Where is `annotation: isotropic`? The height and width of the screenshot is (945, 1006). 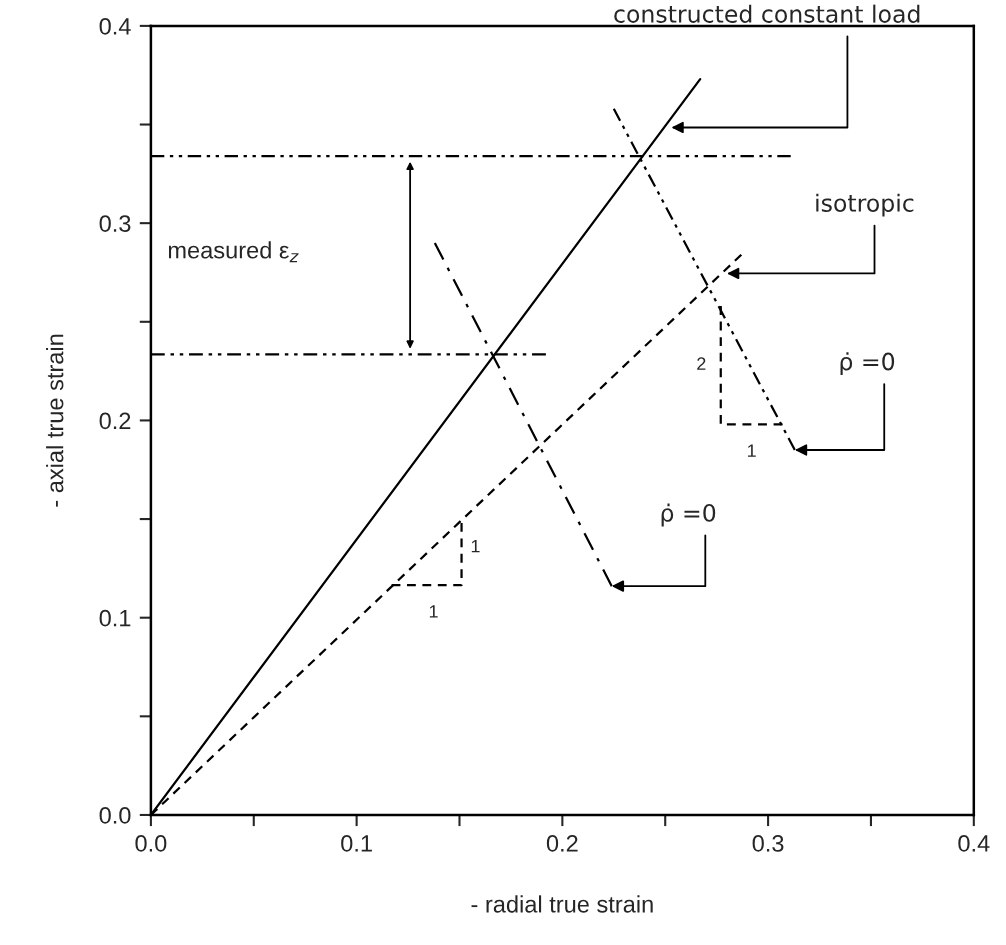 annotation: isotropic is located at coordinates (865, 205).